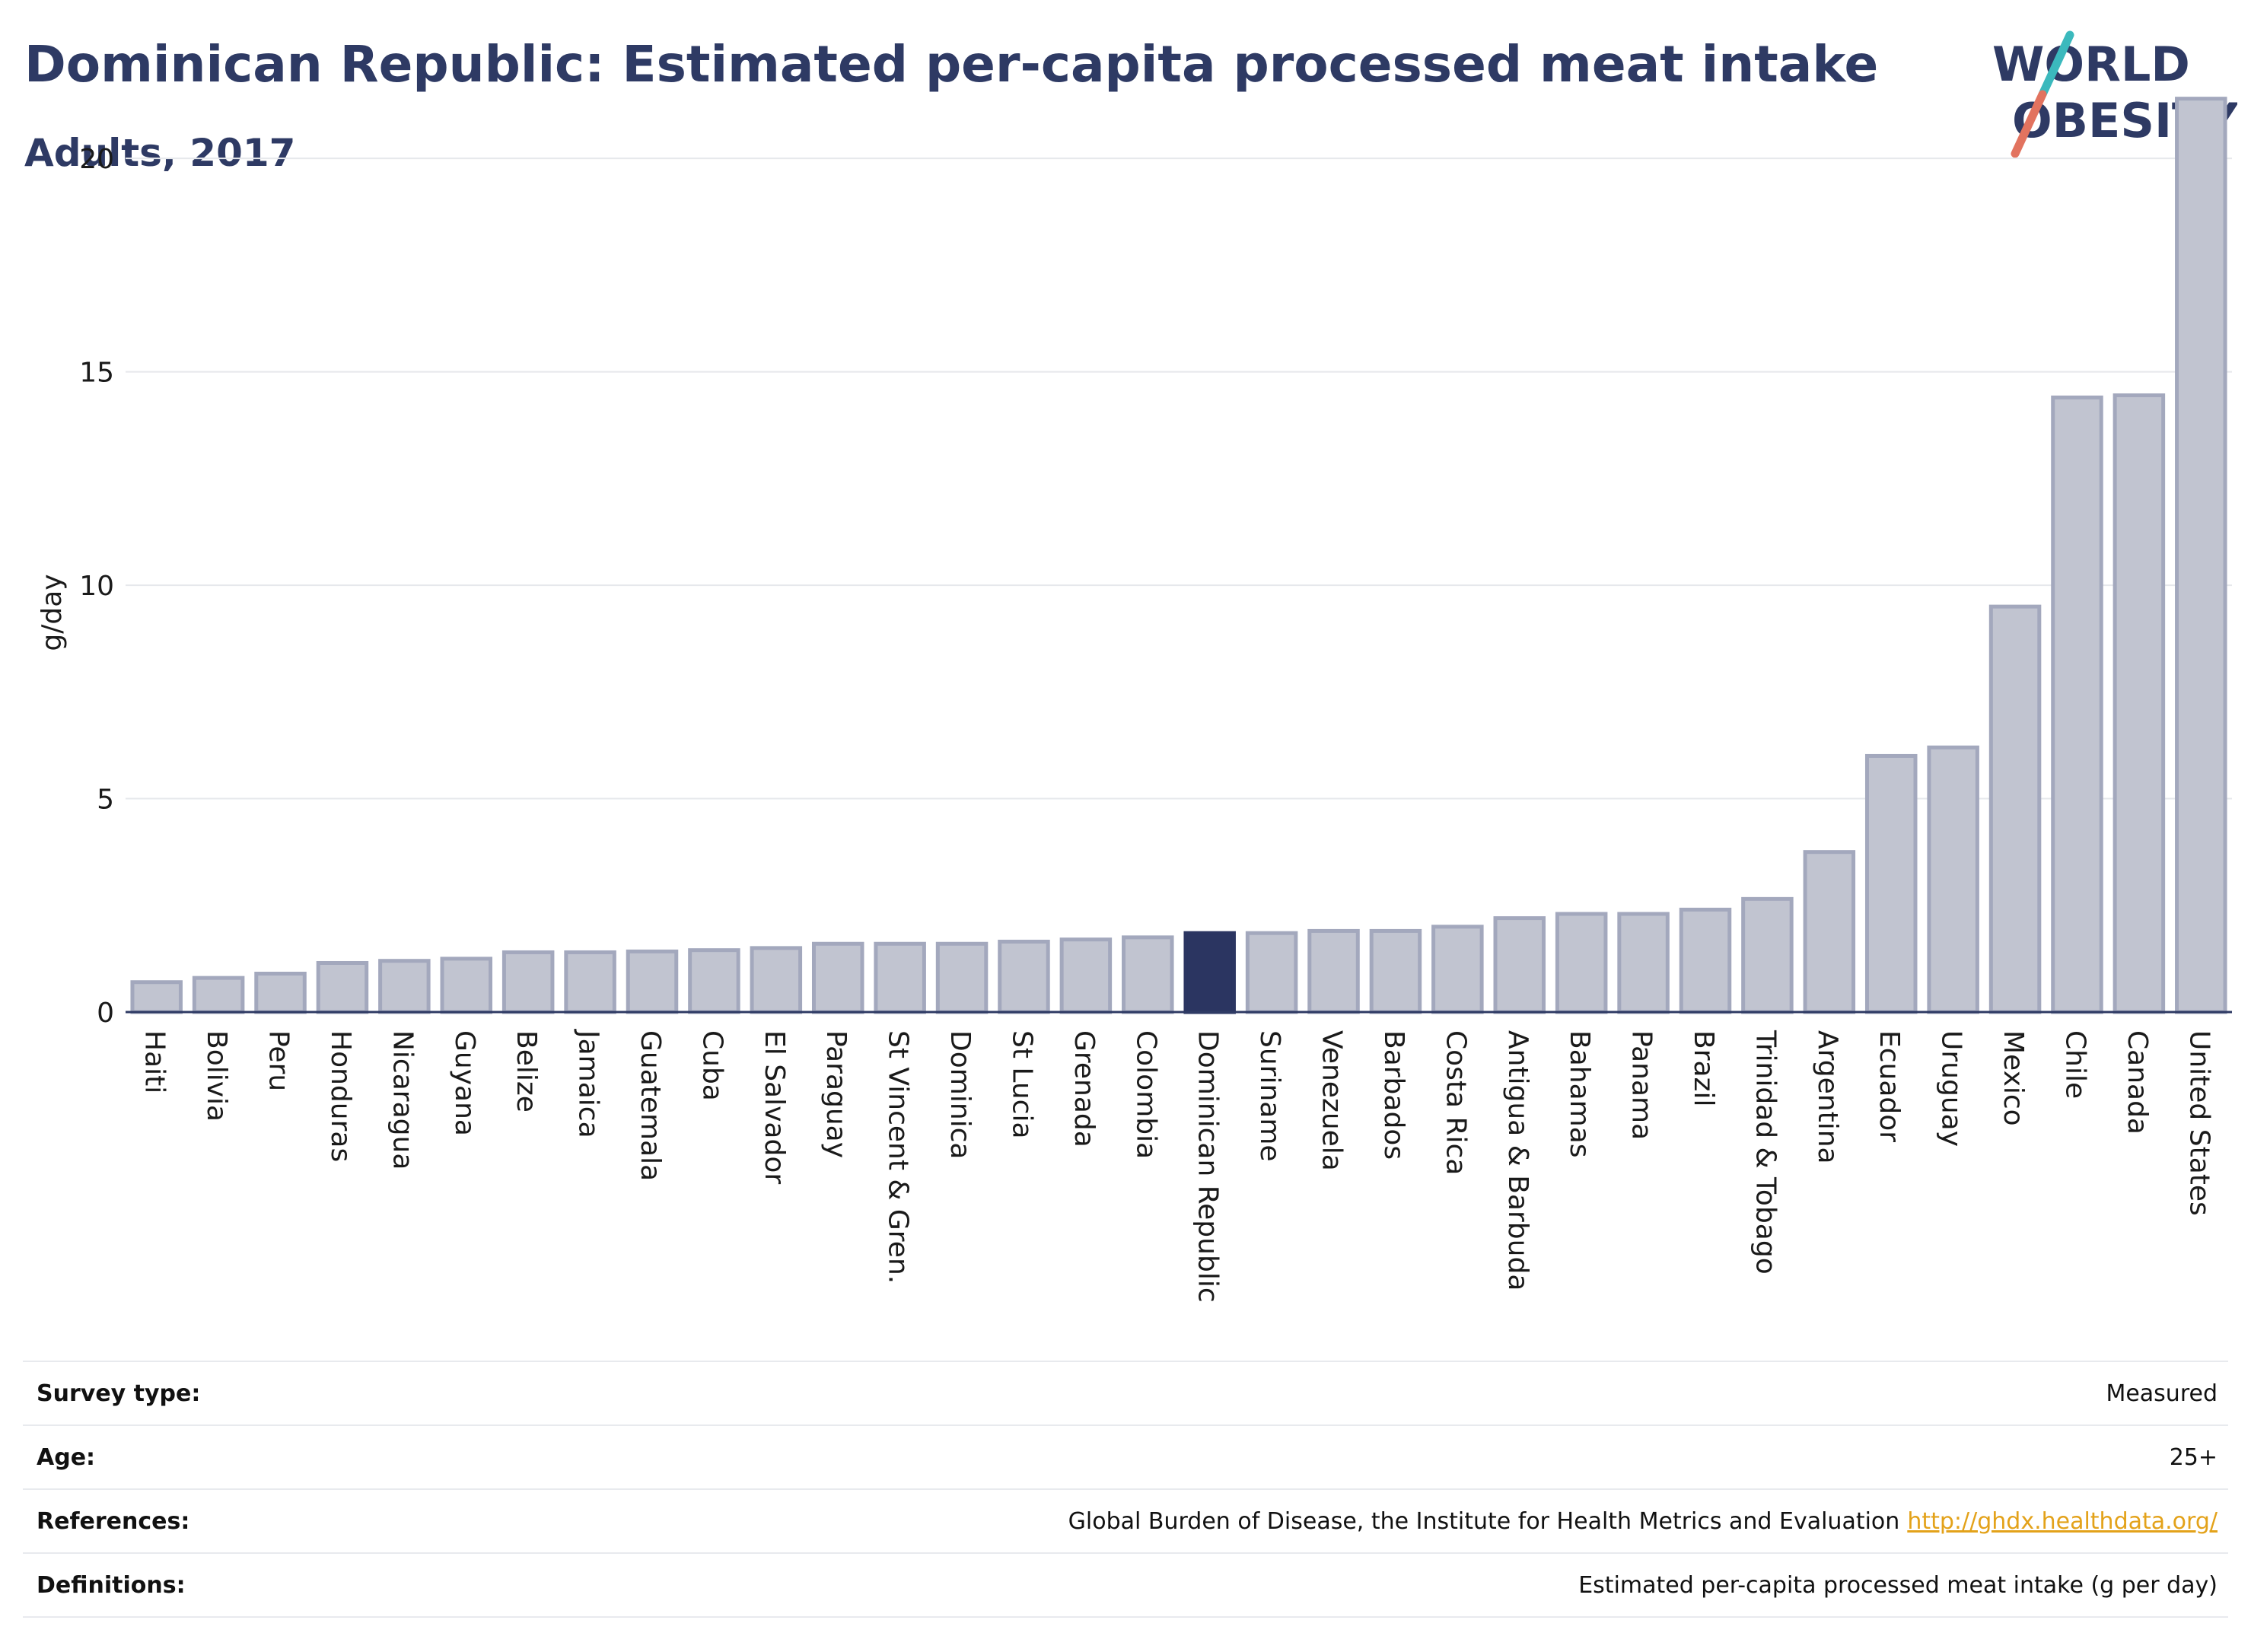 The height and width of the screenshot is (1652, 2251). What do you see at coordinates (2062, 1521) in the screenshot?
I see `references-link: http://ghdx.healthdata.org/` at bounding box center [2062, 1521].